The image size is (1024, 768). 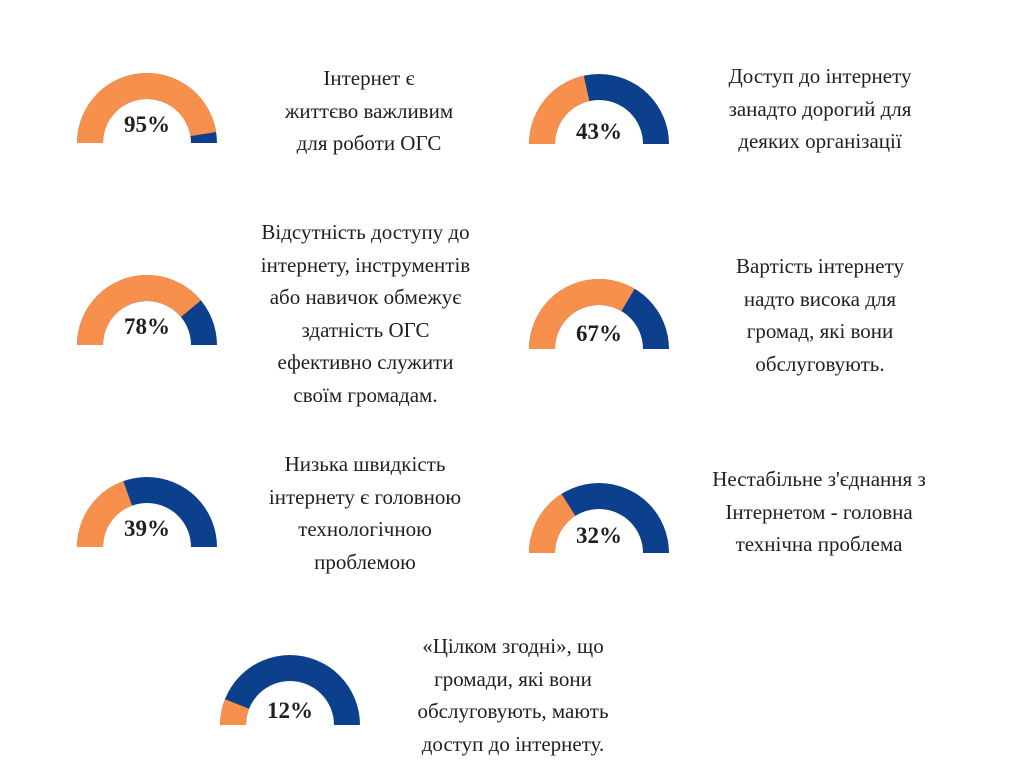 I want to click on gauge-2: 43%, so click(x=599, y=110).